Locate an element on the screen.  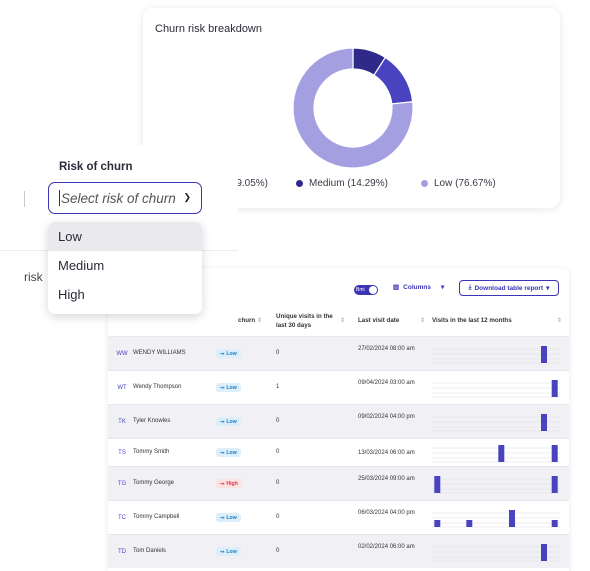
column-header-visits-12m: Visits in the last 12 months is located at coordinates (472, 320).